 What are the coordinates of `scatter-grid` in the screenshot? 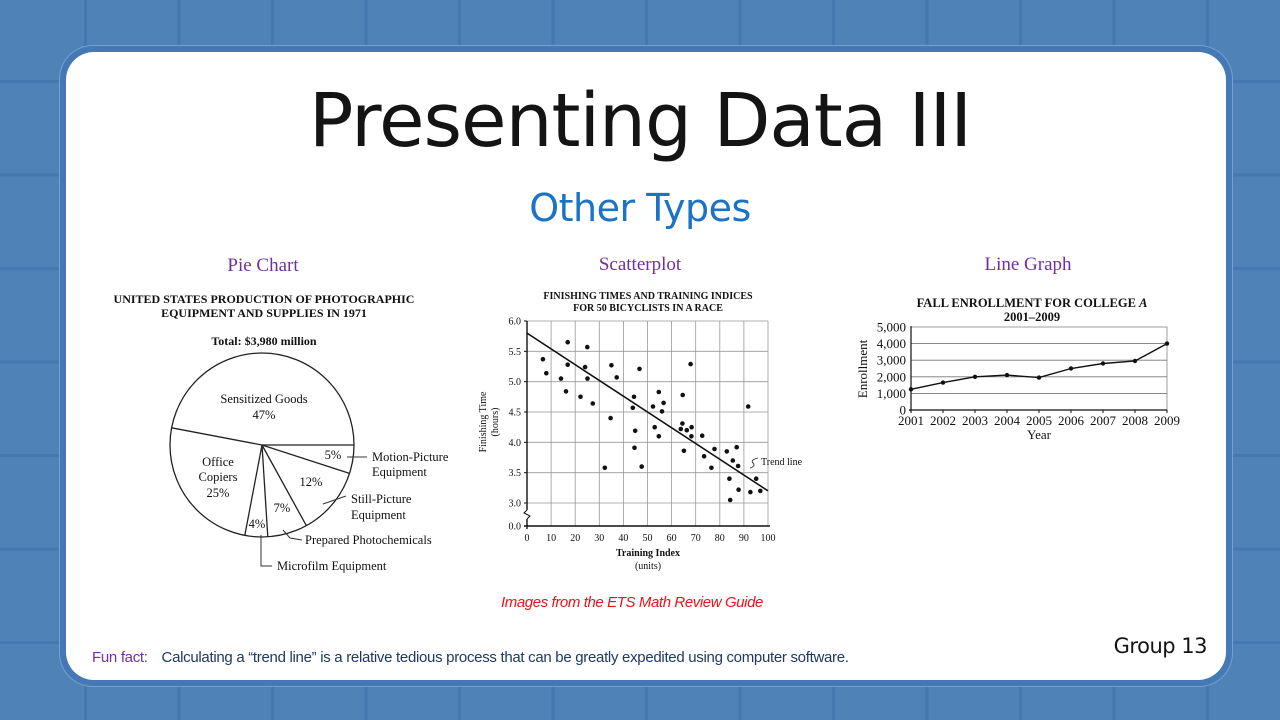 It's located at (648, 423).